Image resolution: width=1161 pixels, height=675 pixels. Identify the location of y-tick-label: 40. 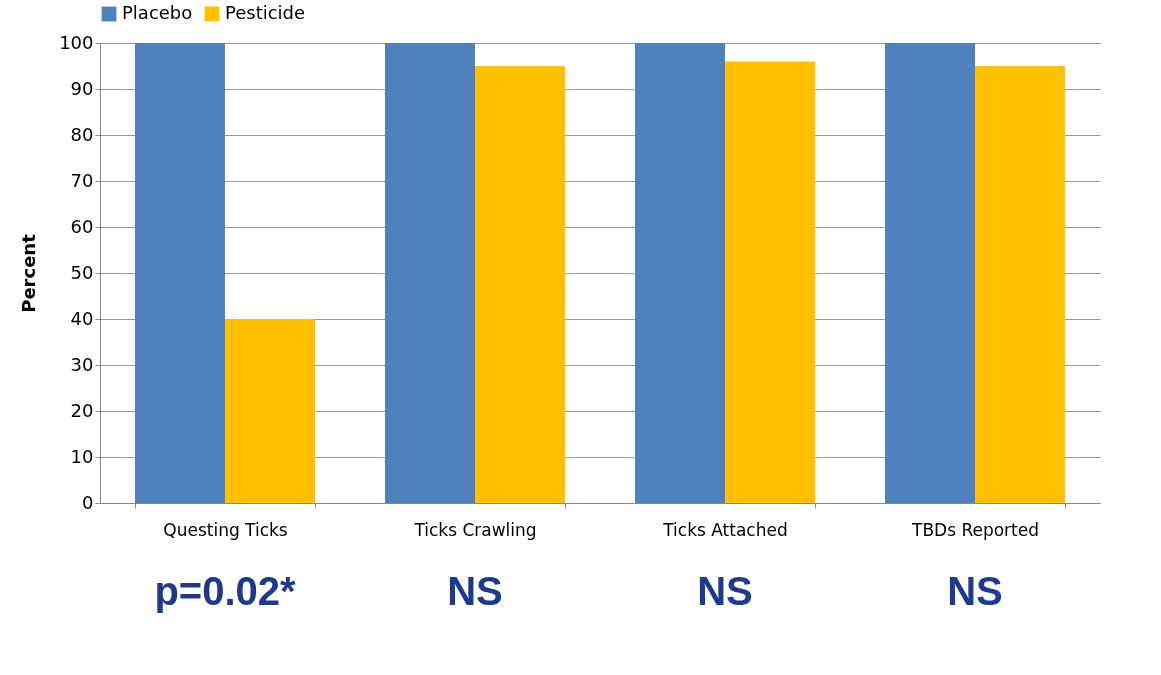
(82, 318).